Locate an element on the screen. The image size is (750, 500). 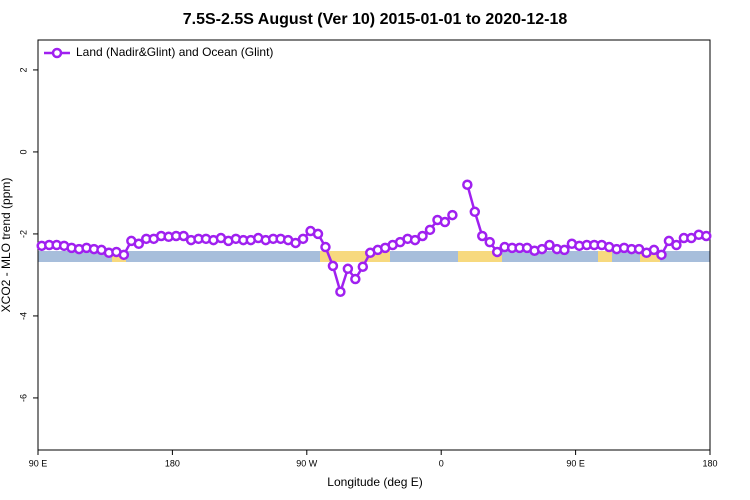
x-tick-label: 90 W is located at coordinates (307, 463).